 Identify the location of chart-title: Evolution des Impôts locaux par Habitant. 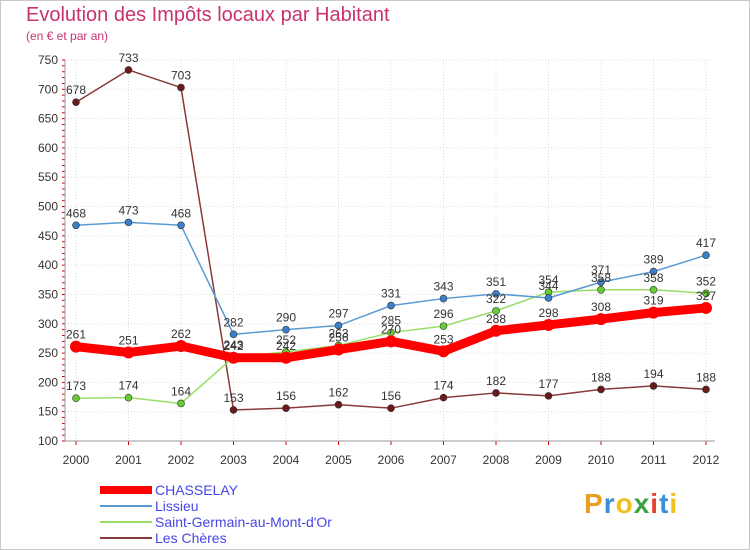
(208, 15).